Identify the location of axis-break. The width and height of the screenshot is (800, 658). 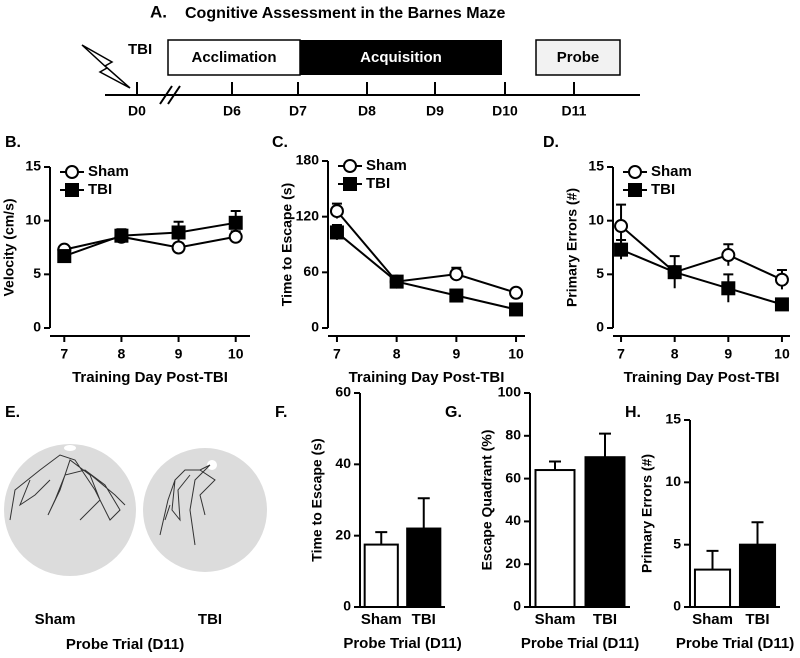
(166, 95).